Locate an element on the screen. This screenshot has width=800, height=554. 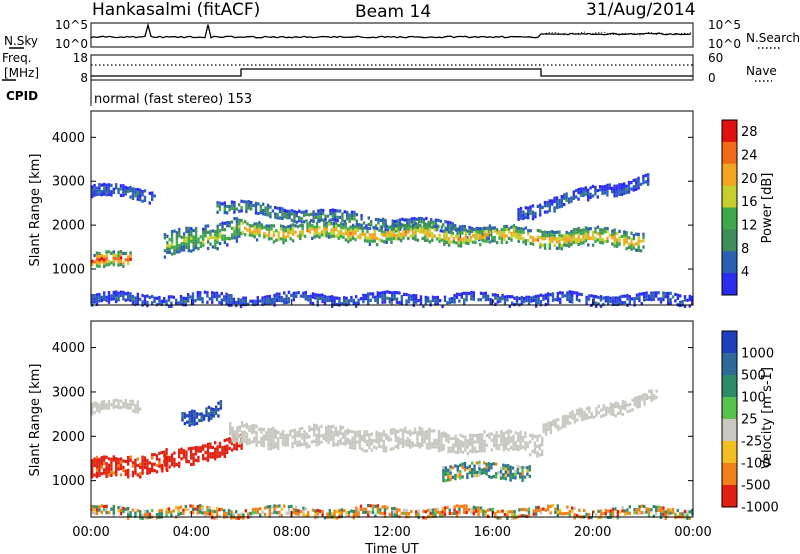
nsky-label: N.Sky is located at coordinates (21, 41).